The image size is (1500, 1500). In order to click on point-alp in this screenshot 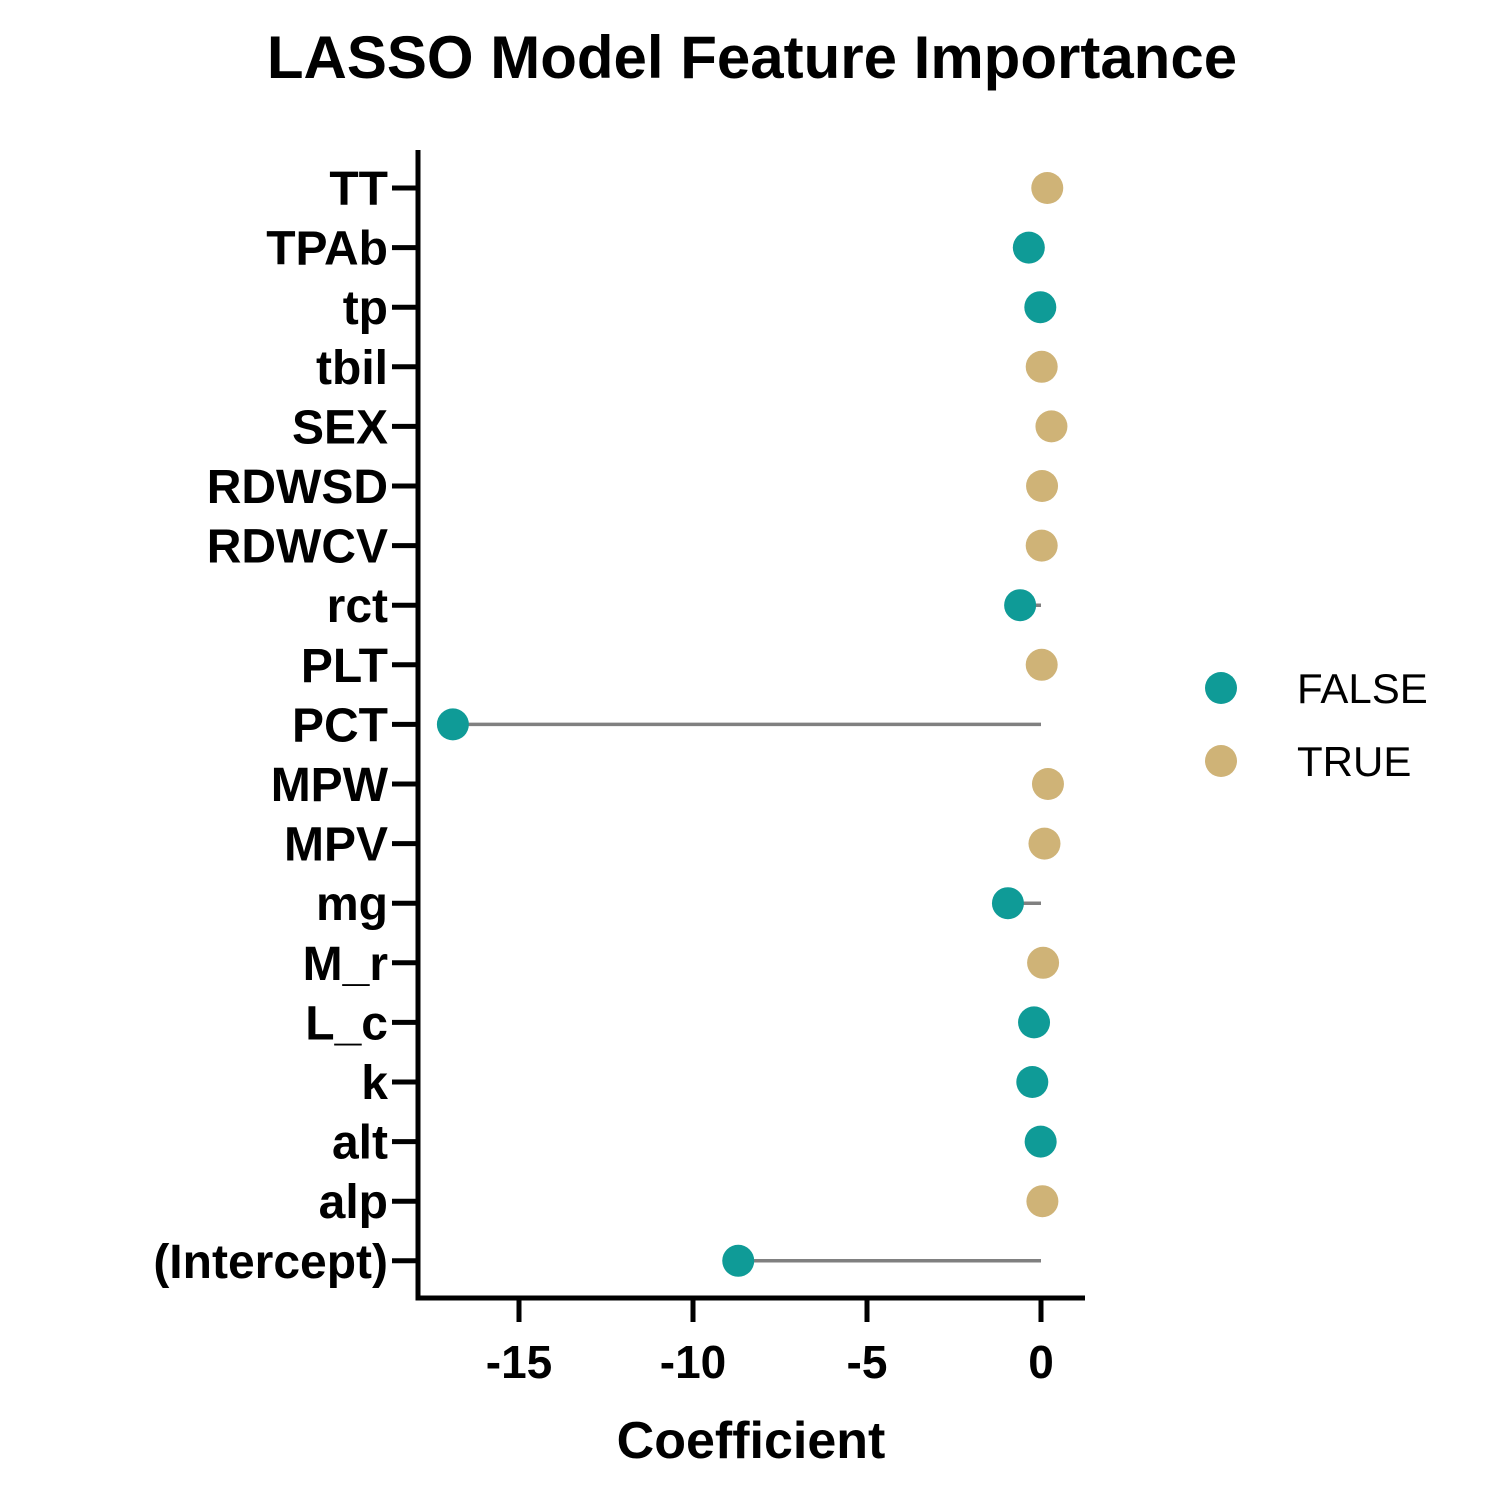, I will do `click(1042, 1201)`.